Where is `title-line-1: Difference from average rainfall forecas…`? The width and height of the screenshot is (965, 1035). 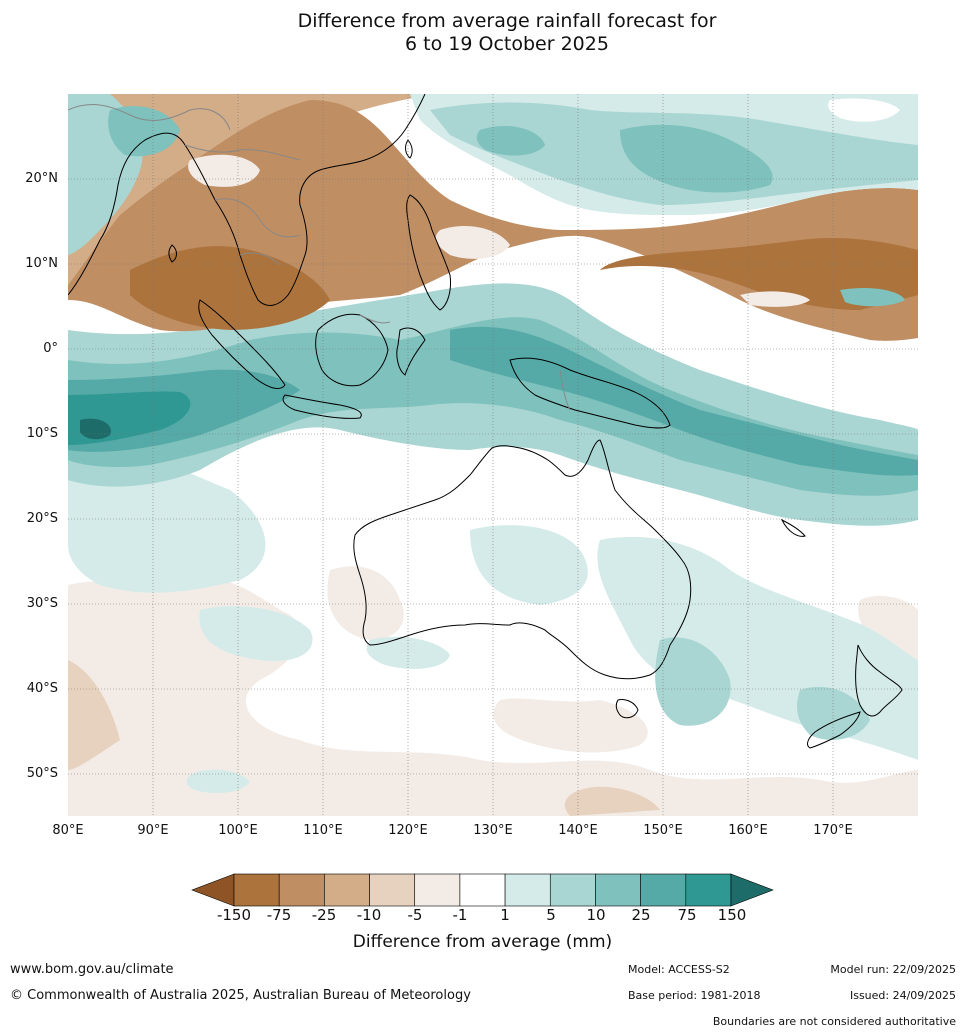
title-line-1: Difference from average rainfall forecas… is located at coordinates (507, 21).